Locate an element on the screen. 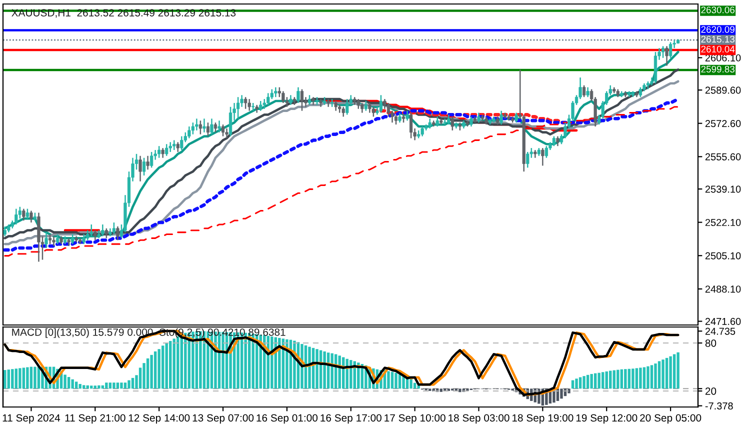 This screenshot has height=430, width=750. x-tick-label: 17 Sep 10:00 is located at coordinates (415, 419).